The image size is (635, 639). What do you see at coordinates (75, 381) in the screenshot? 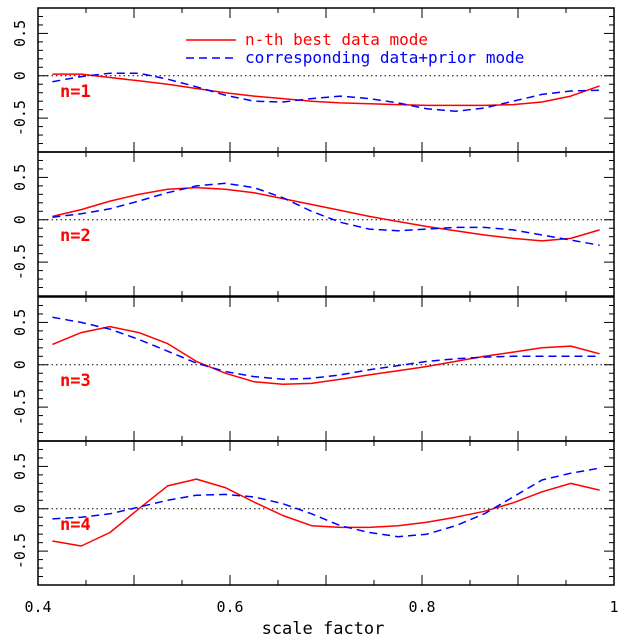
I see `panel-label: n=3` at bounding box center [75, 381].